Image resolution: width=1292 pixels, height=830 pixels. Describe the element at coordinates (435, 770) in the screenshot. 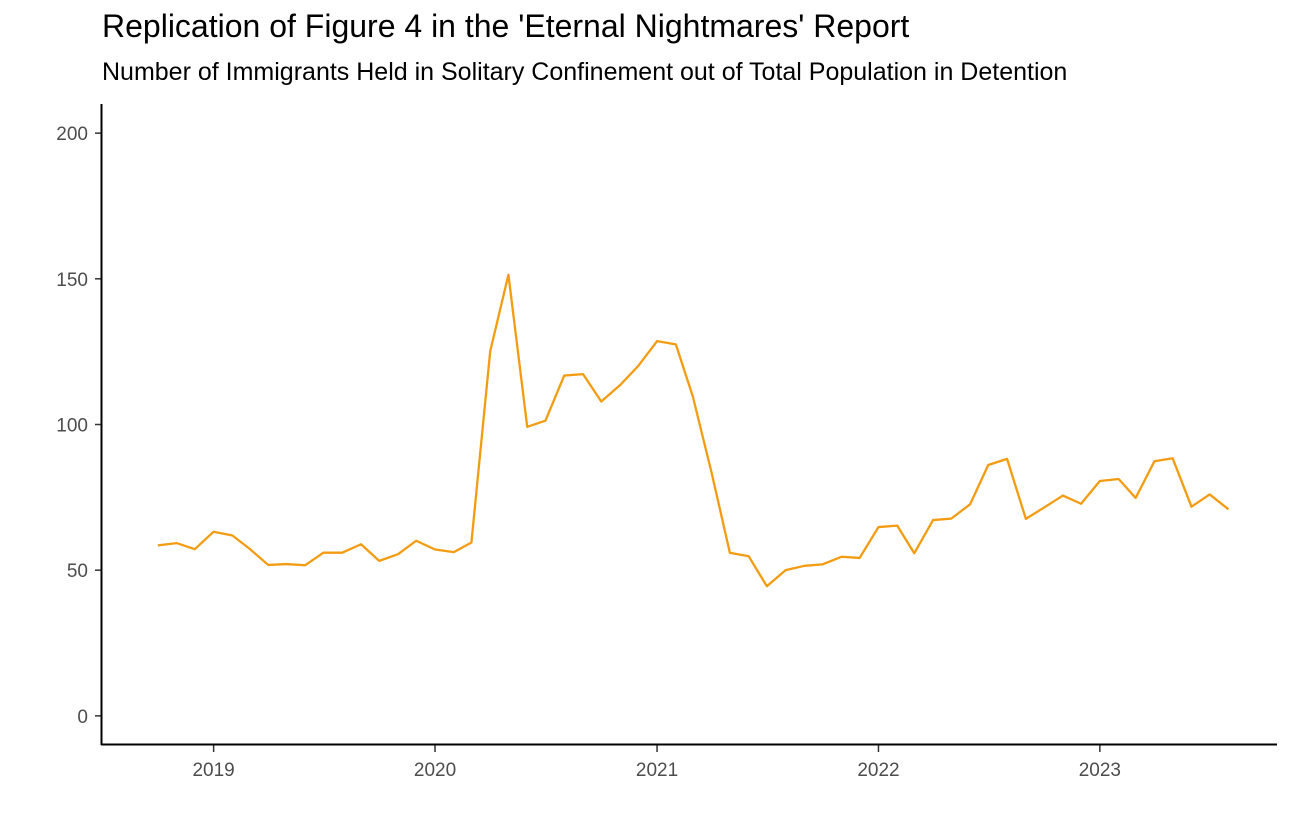

I see `x-tick-label: 2020` at that location.